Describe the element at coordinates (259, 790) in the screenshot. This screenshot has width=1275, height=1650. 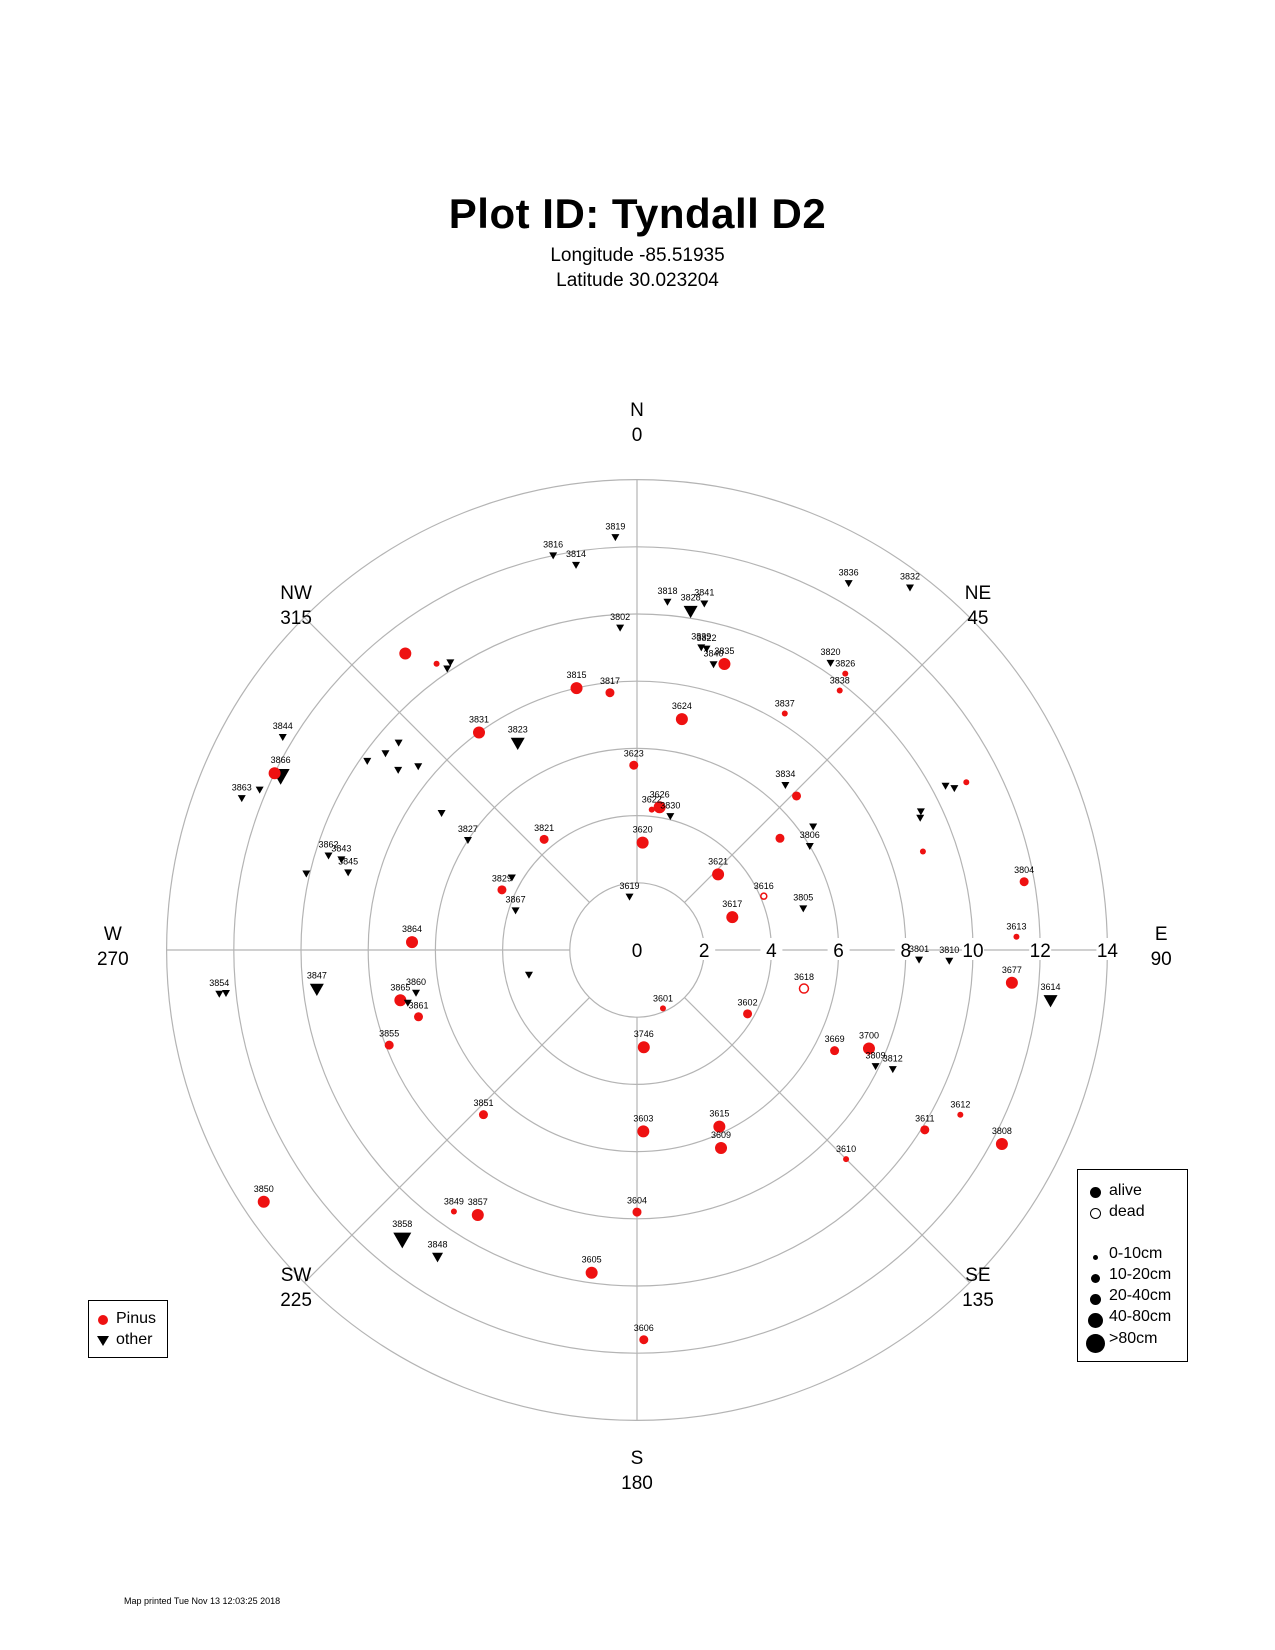
I see `tree-unlabeled-54-marker` at that location.